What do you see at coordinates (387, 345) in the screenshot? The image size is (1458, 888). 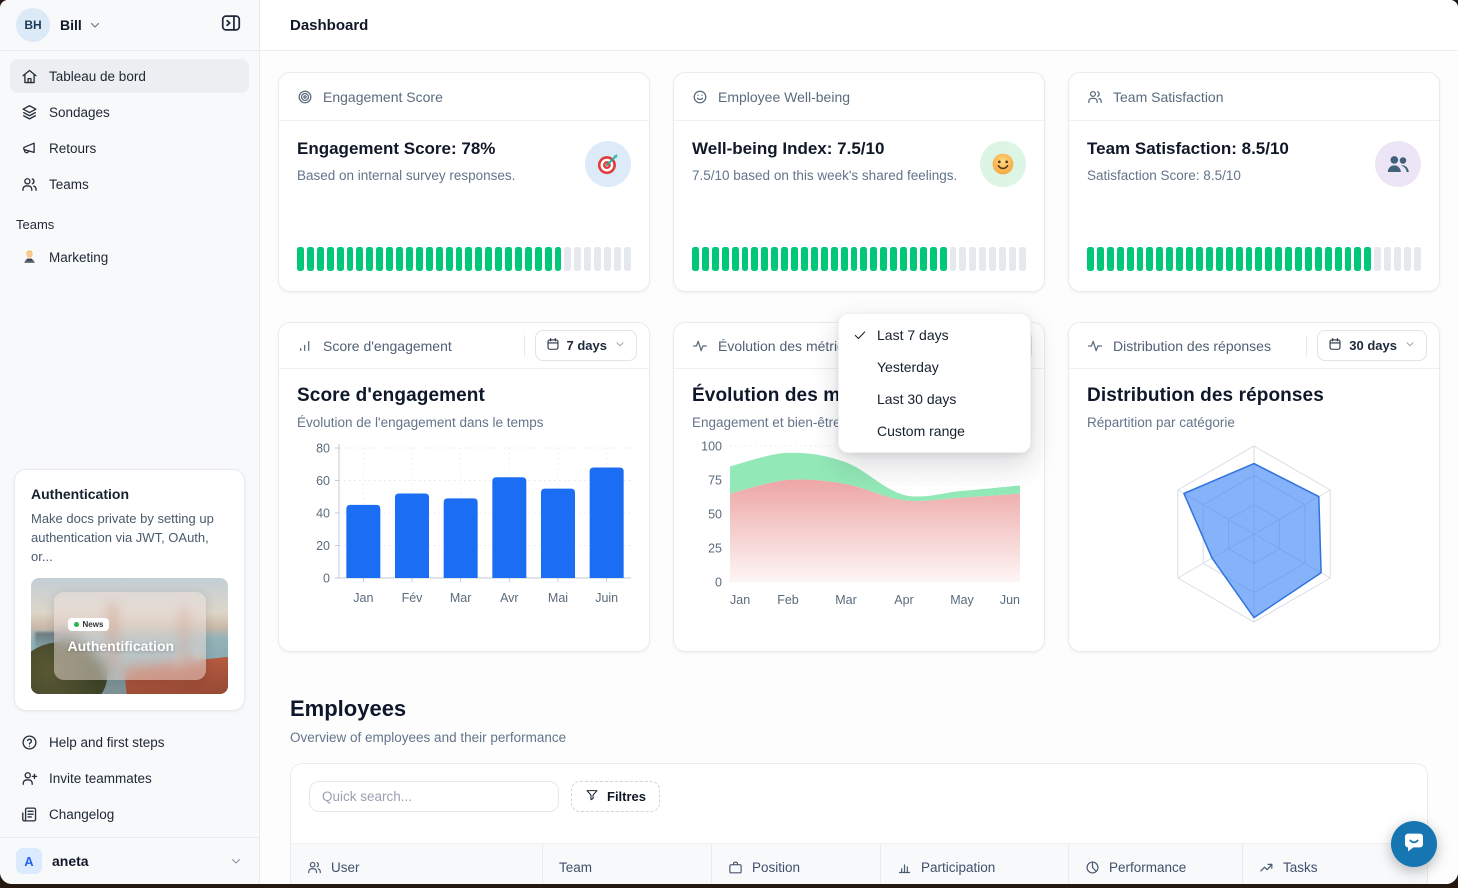 I see `card-header-label: Score d'engagement` at bounding box center [387, 345].